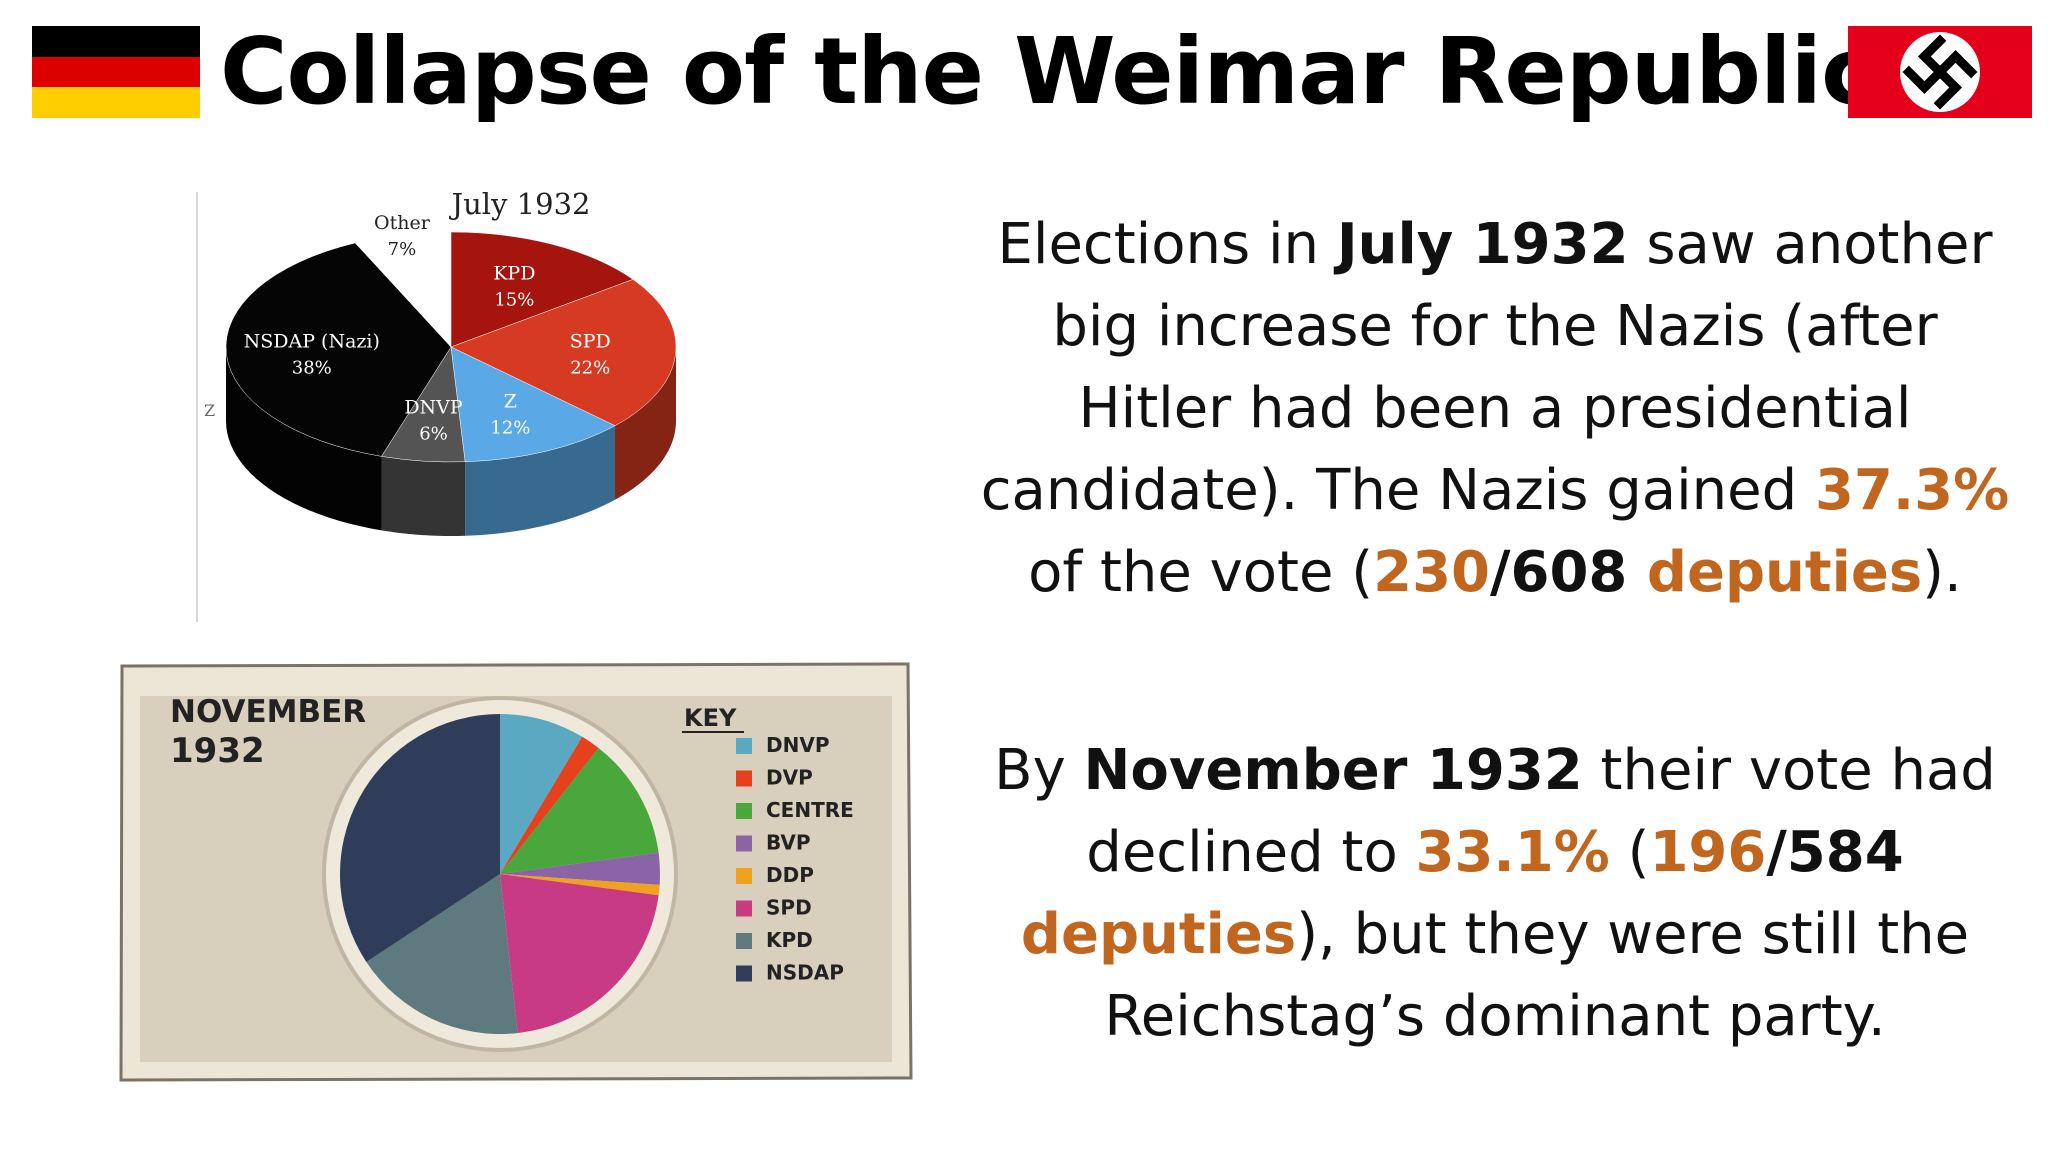 This screenshot has height=1152, width=2048. What do you see at coordinates (790, 875) in the screenshot?
I see `legend-label-ddp: DDP` at bounding box center [790, 875].